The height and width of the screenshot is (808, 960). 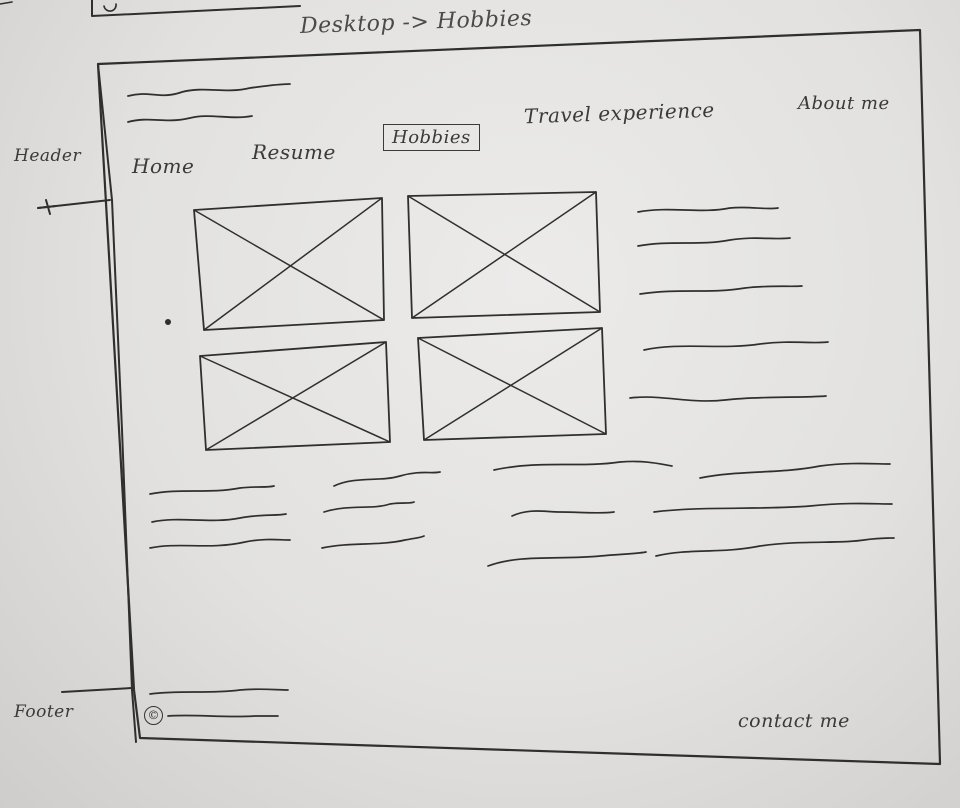 What do you see at coordinates (294, 152) in the screenshot?
I see `nav-item-resume: Resume` at bounding box center [294, 152].